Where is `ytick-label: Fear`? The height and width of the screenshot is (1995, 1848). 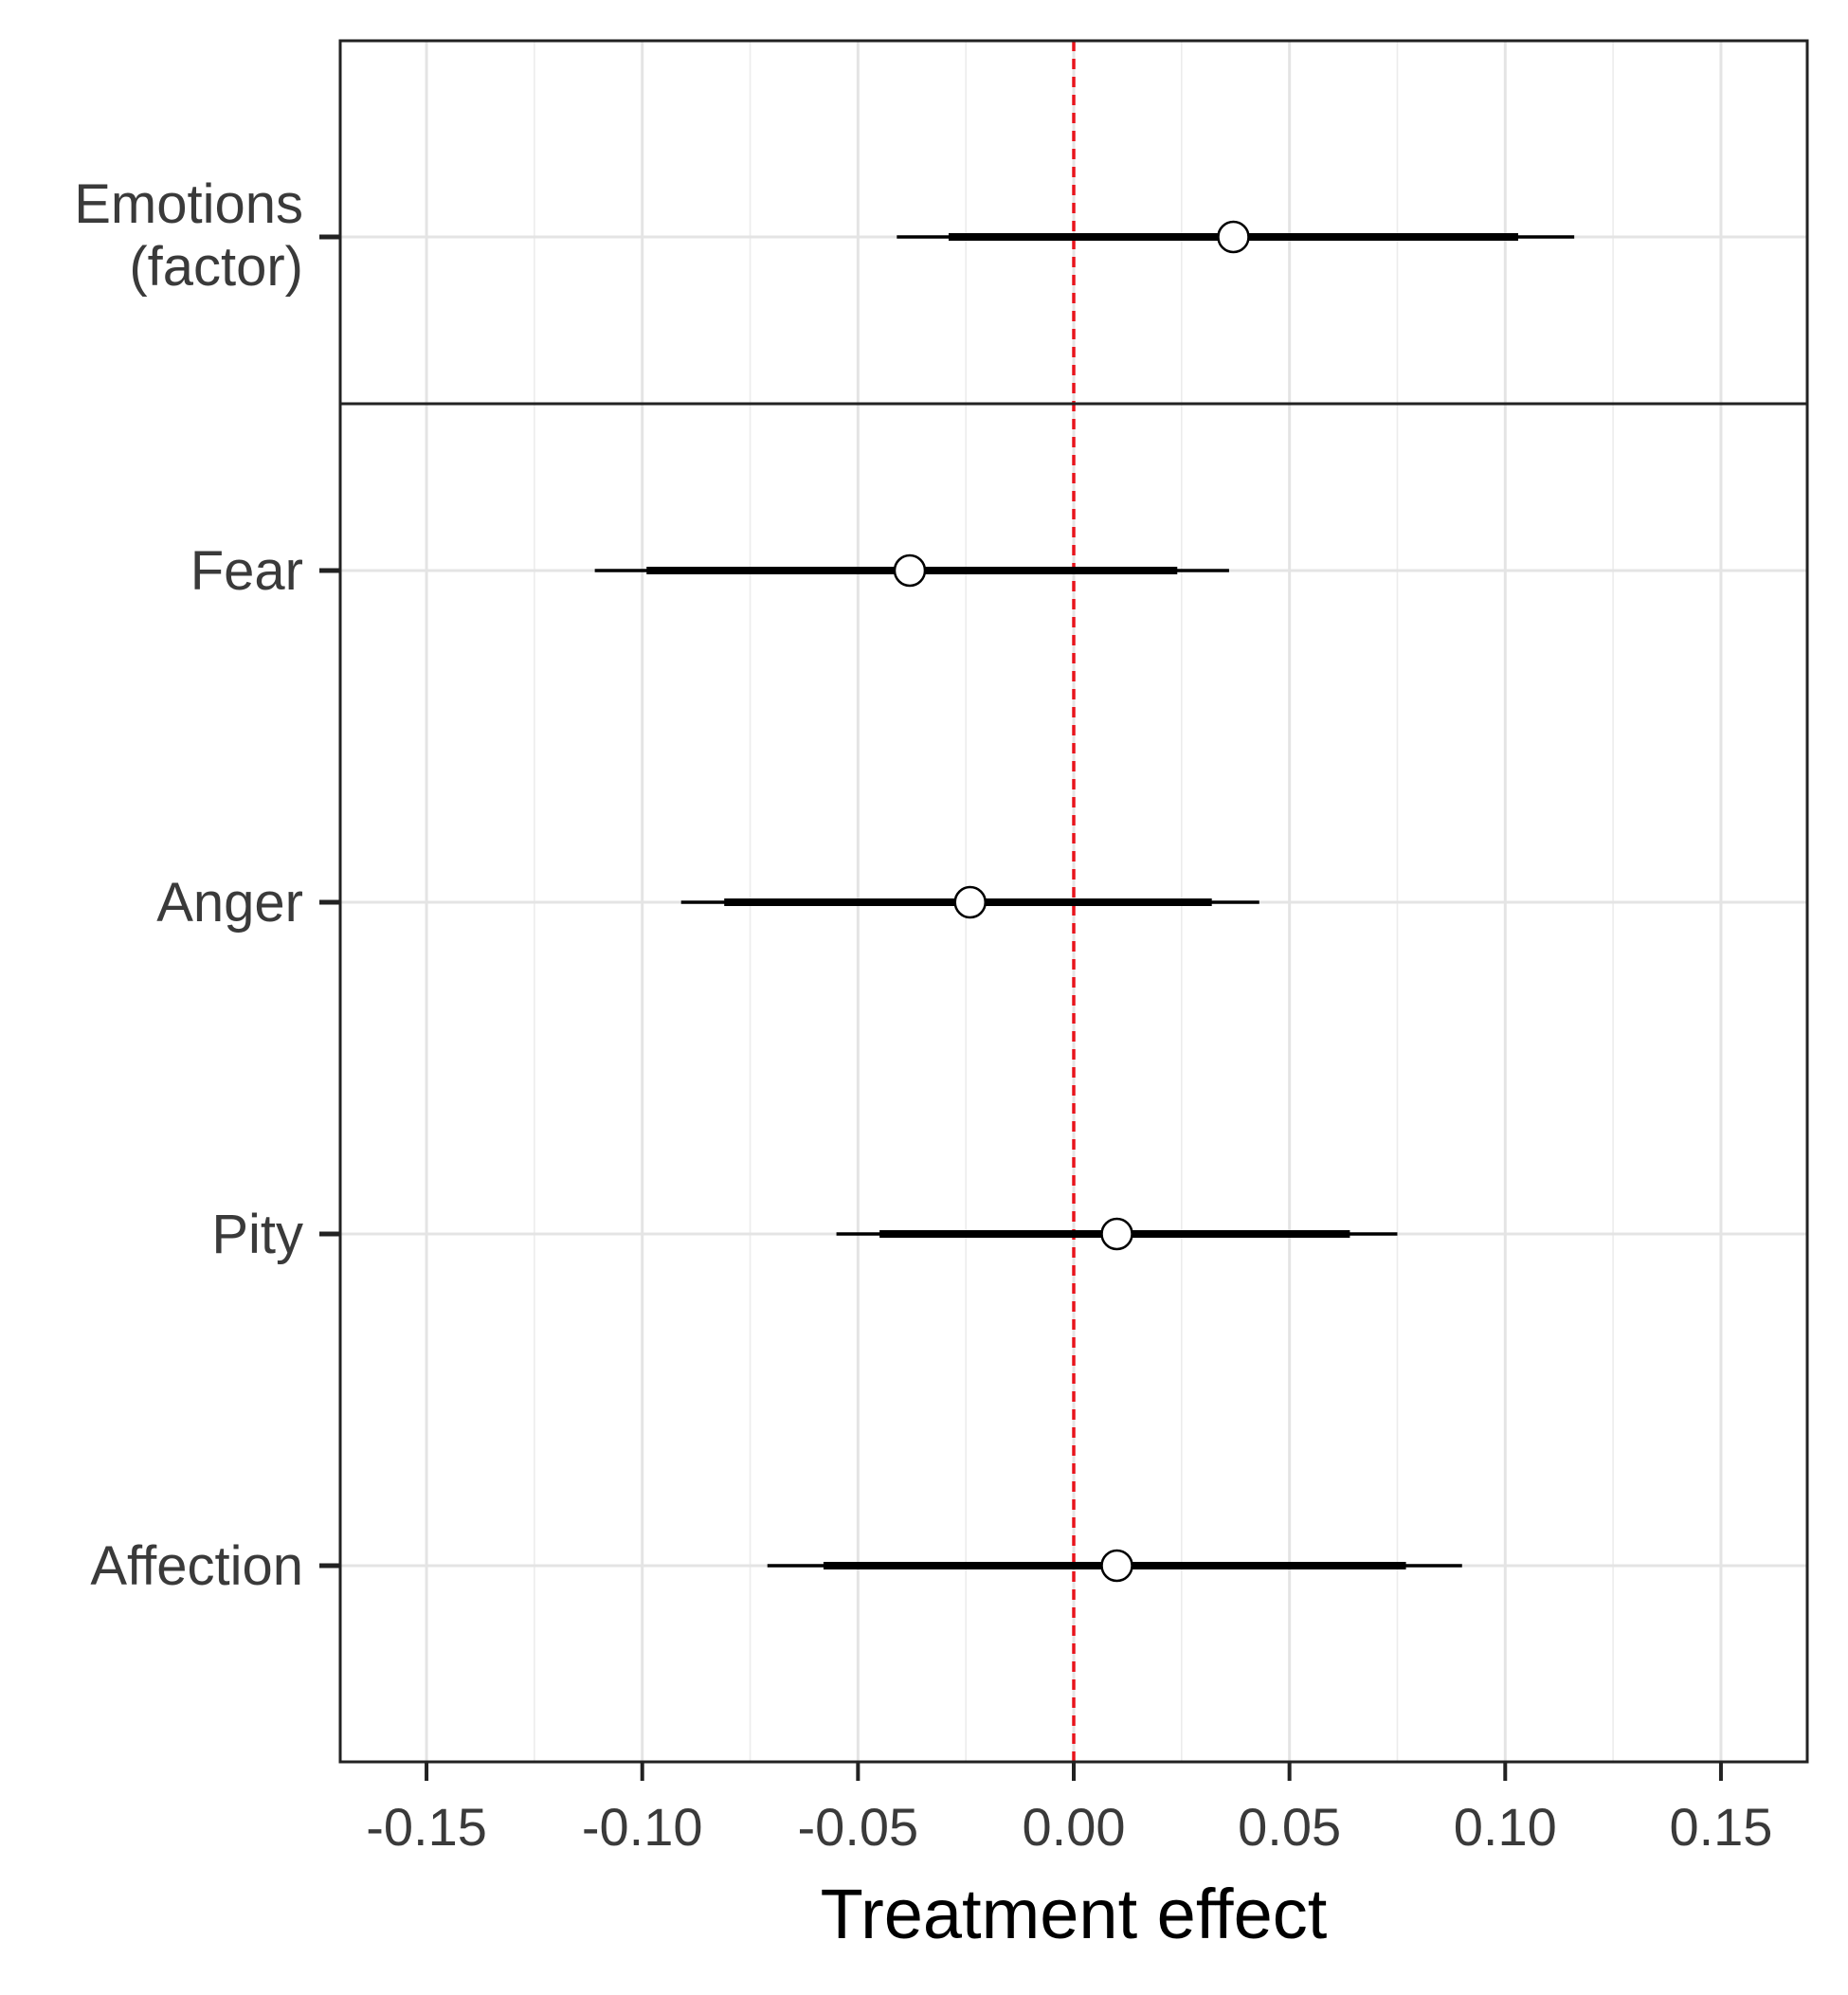 ytick-label: Fear is located at coordinates (247, 571).